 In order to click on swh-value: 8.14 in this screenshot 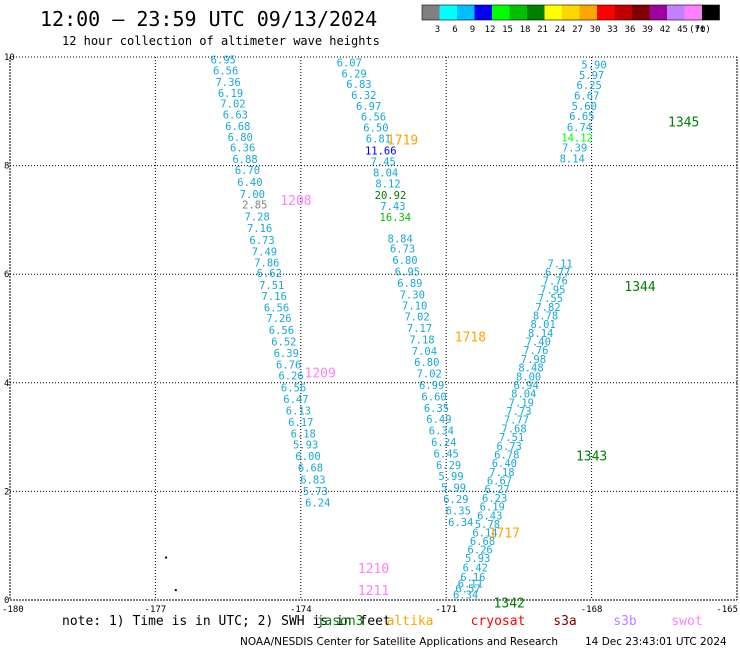, I will do `click(572, 160)`.